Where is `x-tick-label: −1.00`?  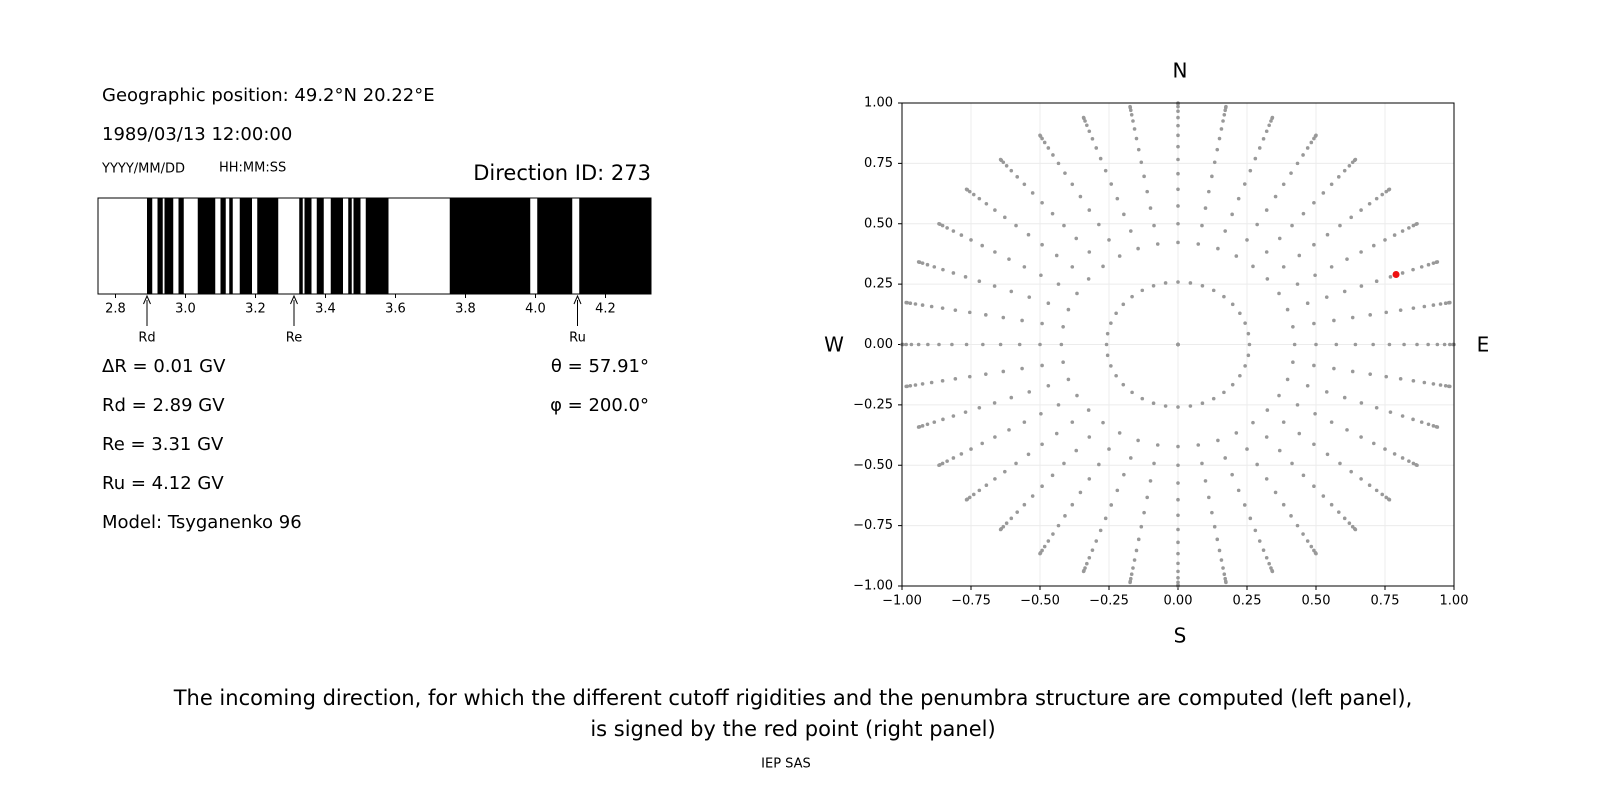
x-tick-label: −1.00 is located at coordinates (902, 601).